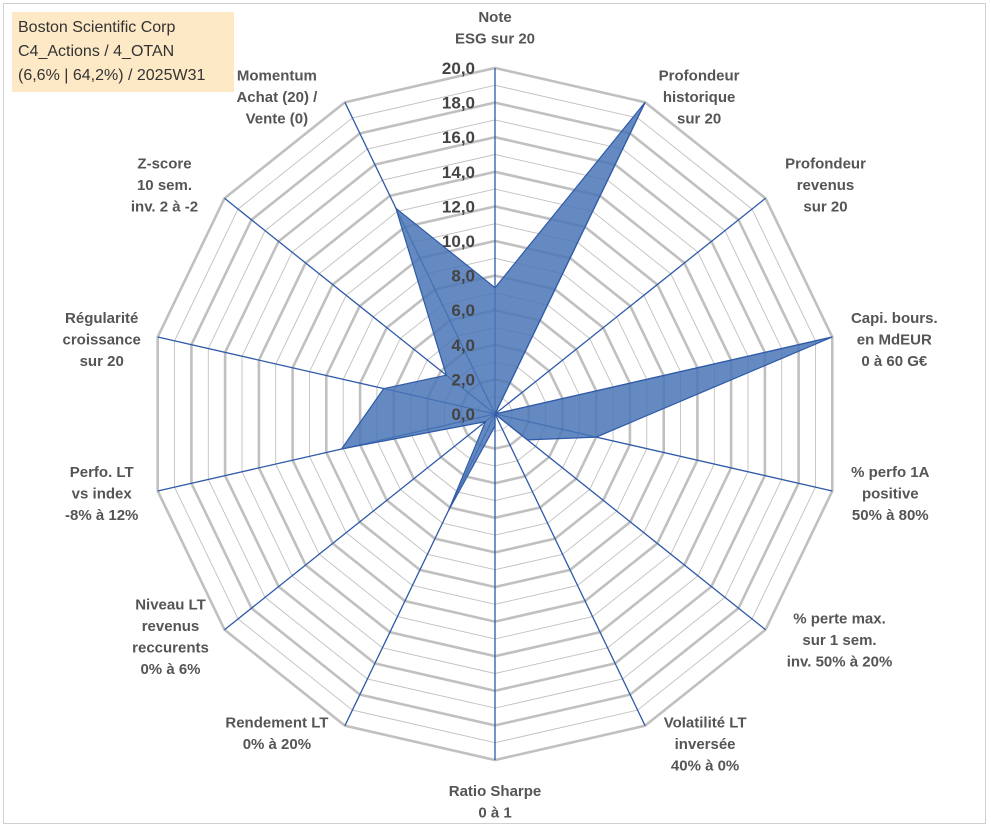 Image resolution: width=991 pixels, height=829 pixels. Describe the element at coordinates (277, 97) in the screenshot. I see `axis-label: Achat (20) /` at that location.